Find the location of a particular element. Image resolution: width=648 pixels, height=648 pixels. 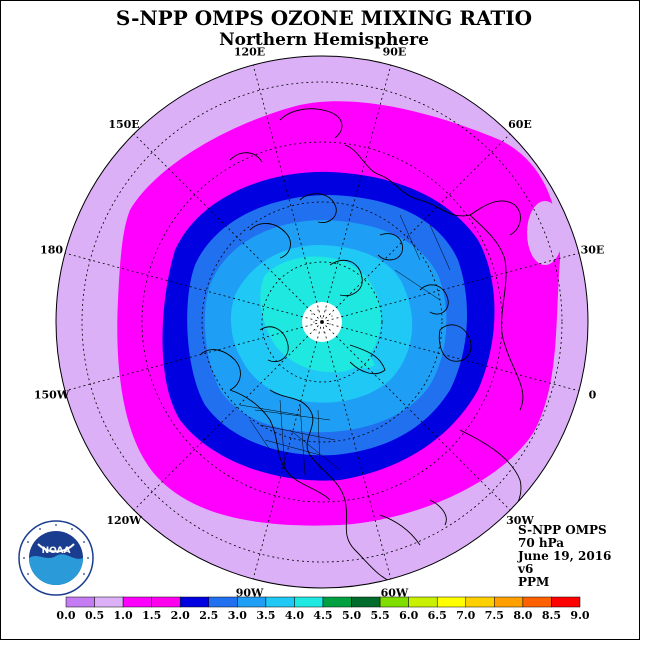

latitude-circle is located at coordinates (322, 322).